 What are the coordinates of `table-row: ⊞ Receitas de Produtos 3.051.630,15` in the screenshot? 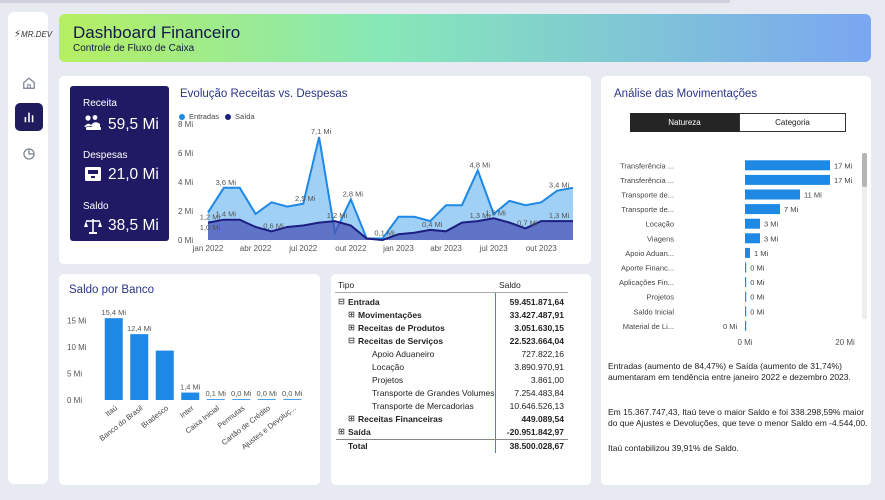 It's located at (452, 328).